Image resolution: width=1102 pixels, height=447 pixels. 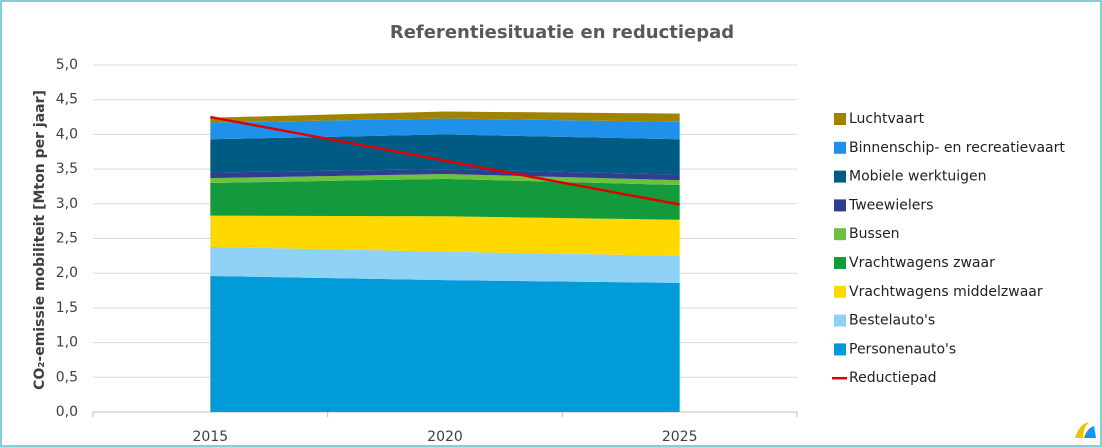 I want to click on legend-label: Reductiepad, so click(x=893, y=378).